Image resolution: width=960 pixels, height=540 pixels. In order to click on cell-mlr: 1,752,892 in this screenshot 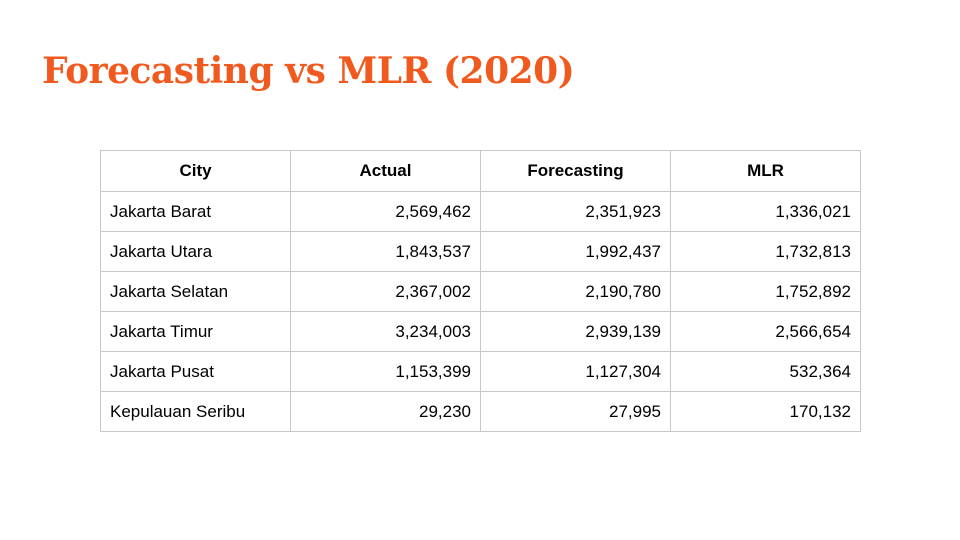, I will do `click(765, 291)`.